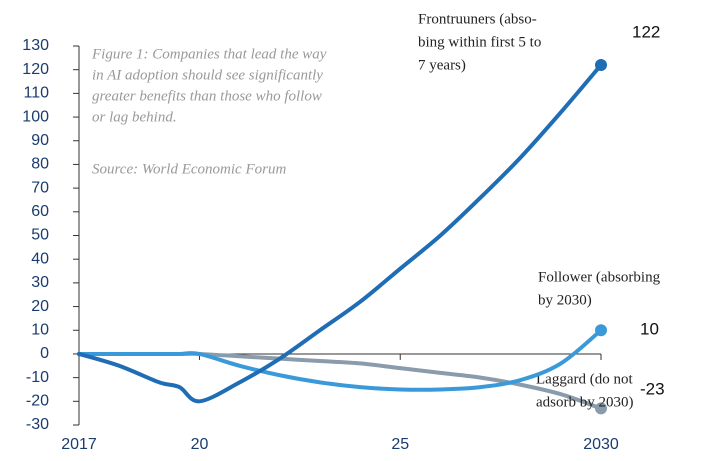 The image size is (714, 461). Describe the element at coordinates (207, 75) in the screenshot. I see `caption: in AI adoption should see significantly` at that location.